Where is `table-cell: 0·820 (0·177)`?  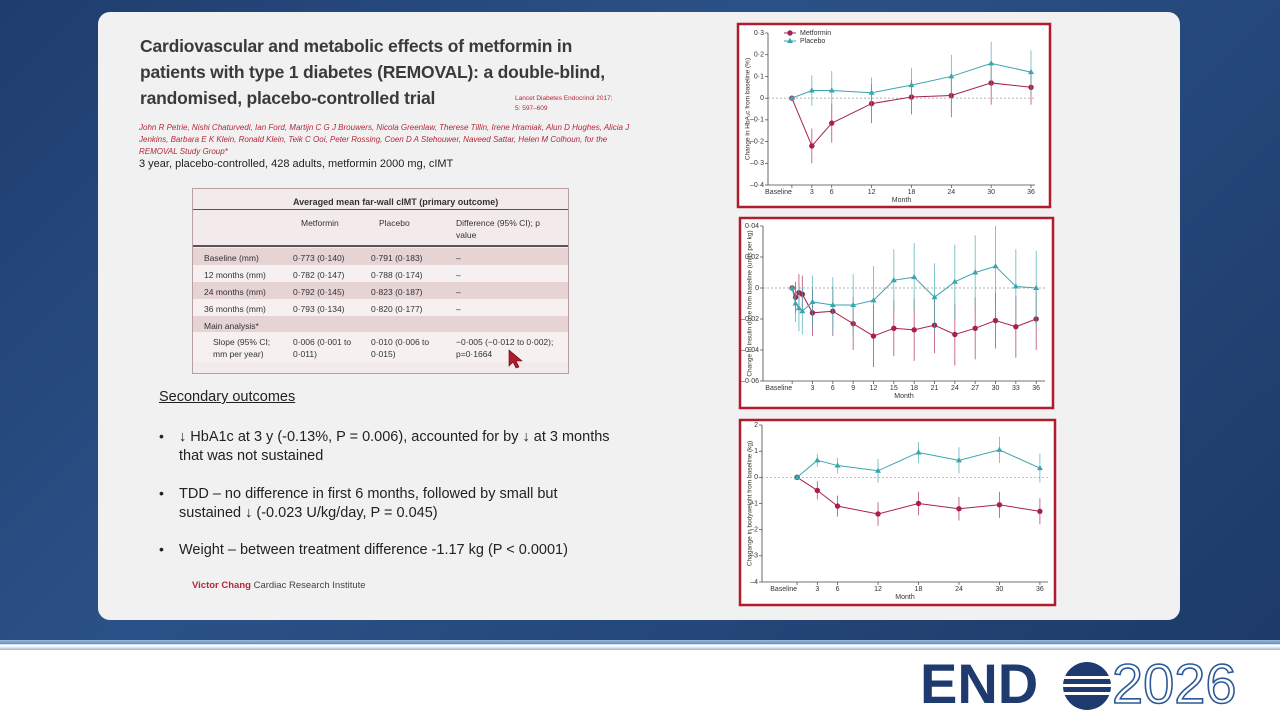
table-cell: 0·820 (0·177) is located at coordinates (397, 309).